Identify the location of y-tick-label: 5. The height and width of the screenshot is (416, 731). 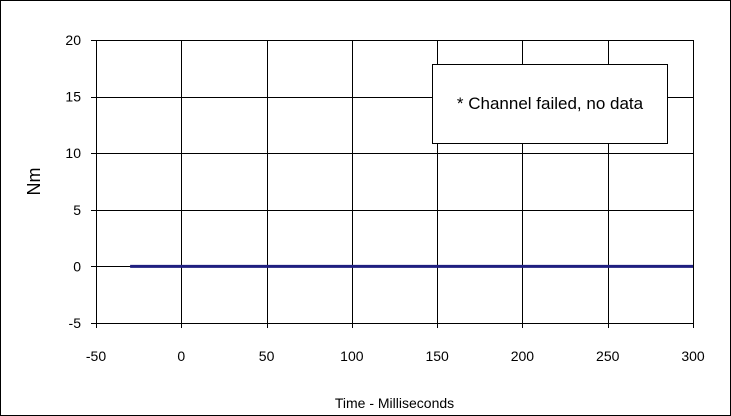
(77, 210).